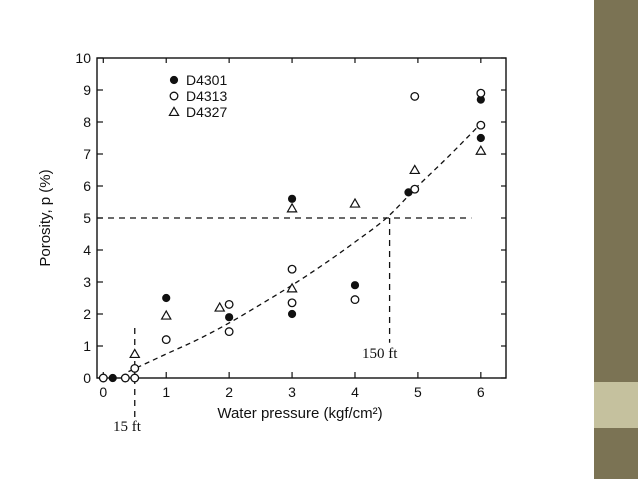 This screenshot has height=479, width=638. Describe the element at coordinates (166, 392) in the screenshot. I see `x-tick-label: 1` at that location.